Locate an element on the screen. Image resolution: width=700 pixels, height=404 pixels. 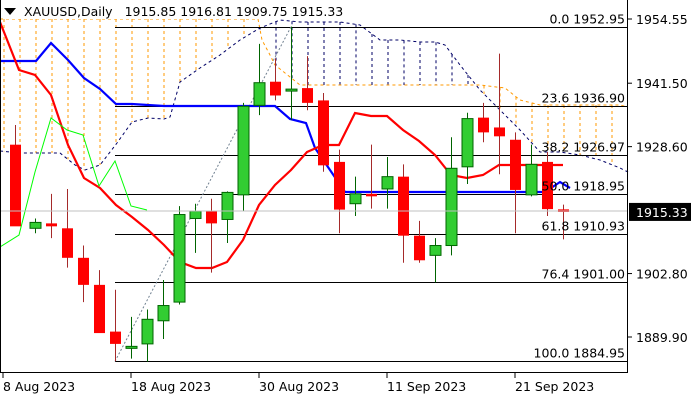
chikou-span-line is located at coordinates (74, 182).